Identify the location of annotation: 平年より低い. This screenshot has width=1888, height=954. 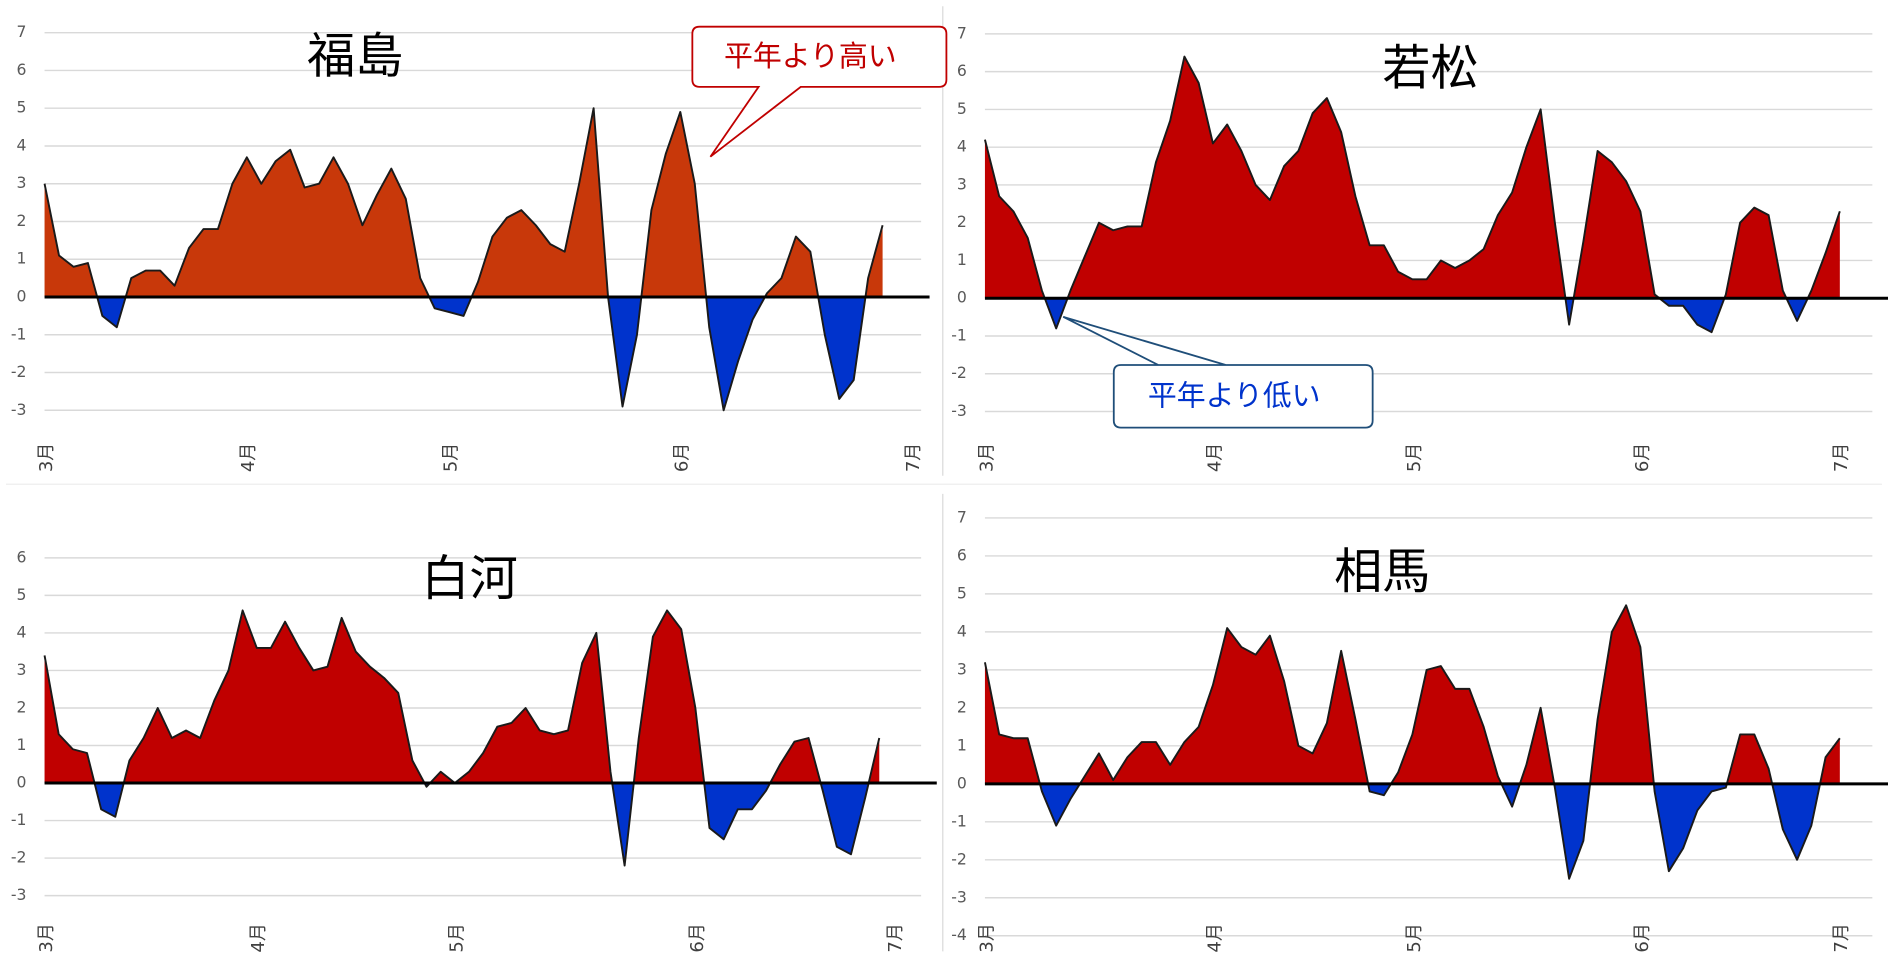
(1234, 396).